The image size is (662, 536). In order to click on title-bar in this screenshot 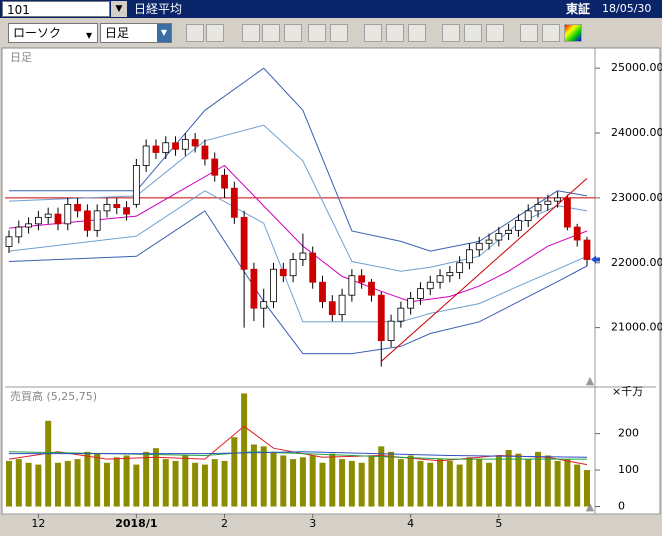, I will do `click(331, 9)`.